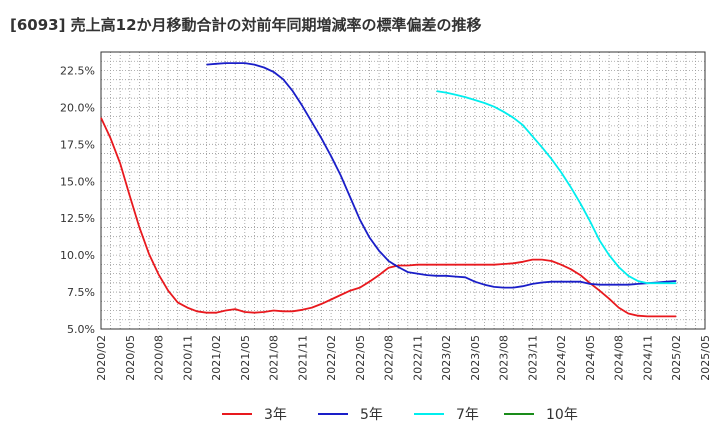  I want to click on legend-item: 3年, so click(254, 415).